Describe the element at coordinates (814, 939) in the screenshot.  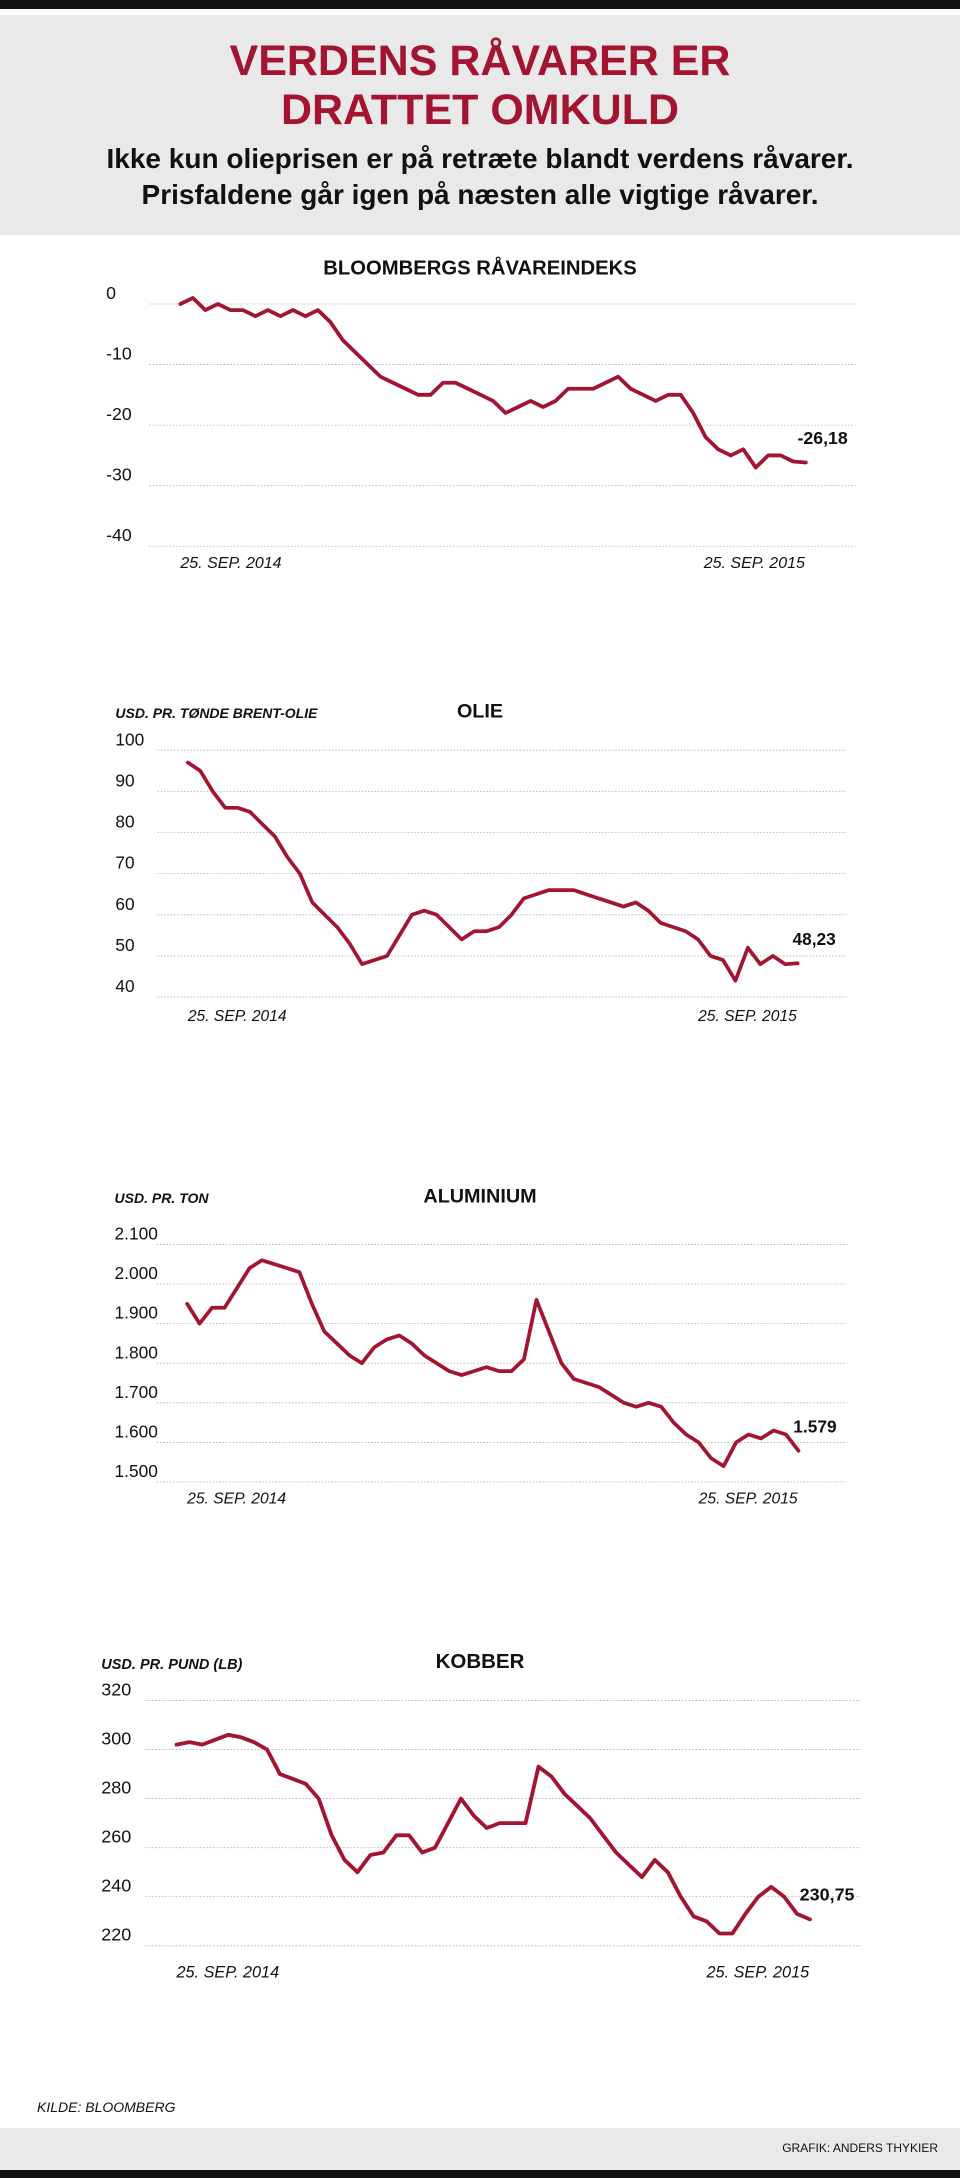
I see `last-value-label: 48,23` at that location.